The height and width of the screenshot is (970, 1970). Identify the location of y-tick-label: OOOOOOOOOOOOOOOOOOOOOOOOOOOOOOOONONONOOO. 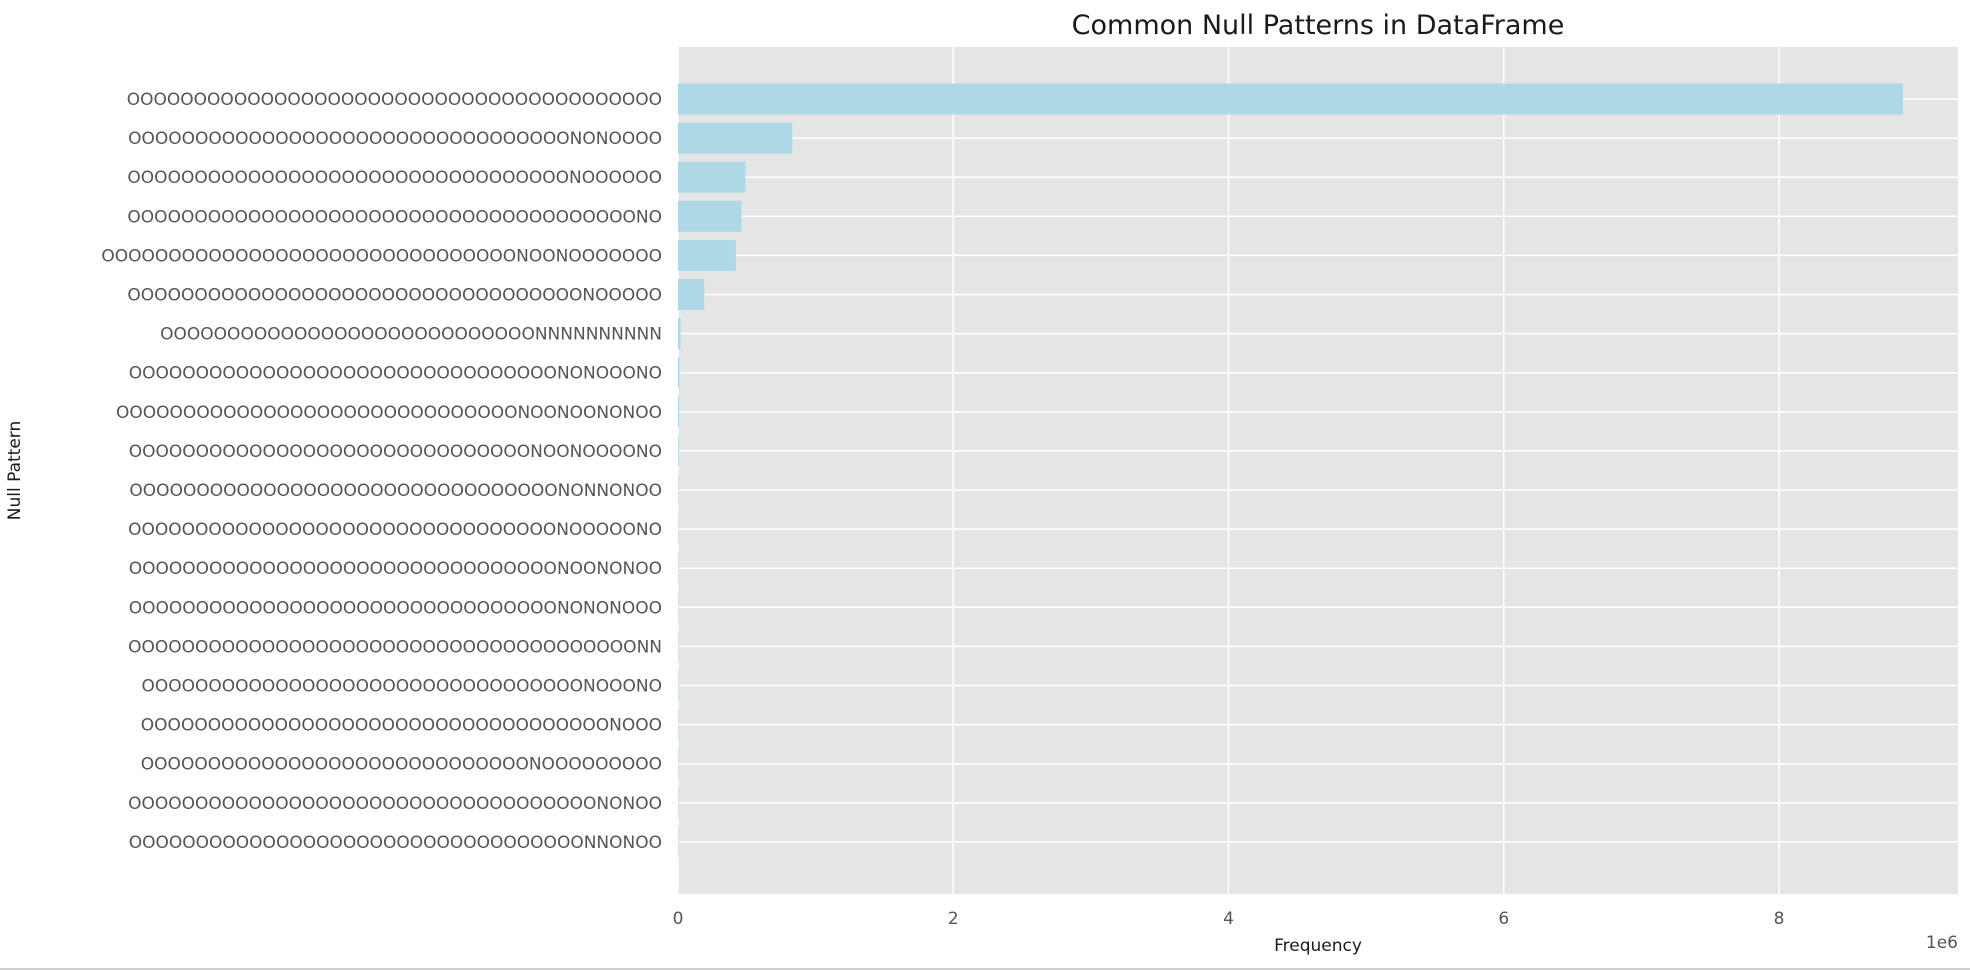
(395, 608).